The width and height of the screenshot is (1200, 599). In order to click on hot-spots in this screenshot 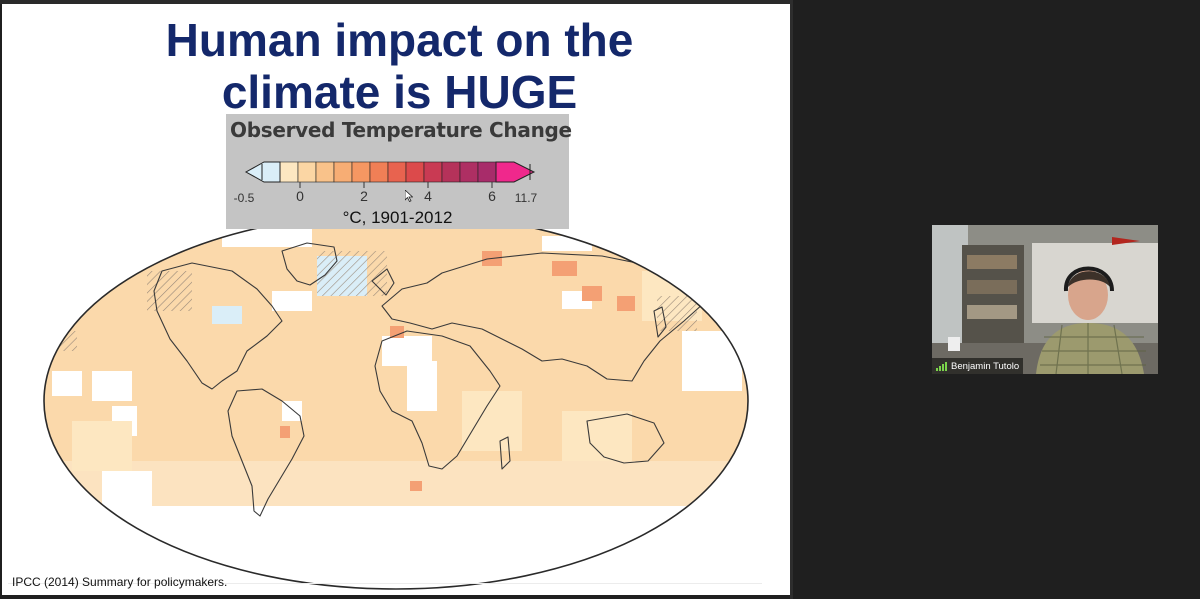, I will do `click(457, 371)`.